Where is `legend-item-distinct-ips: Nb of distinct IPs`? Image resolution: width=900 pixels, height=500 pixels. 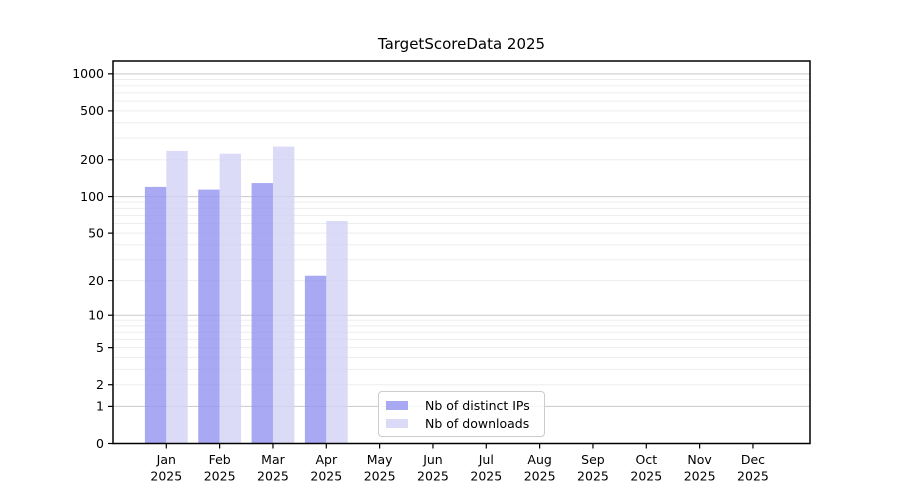
legend-item-distinct-ips: Nb of distinct IPs is located at coordinates (460, 405).